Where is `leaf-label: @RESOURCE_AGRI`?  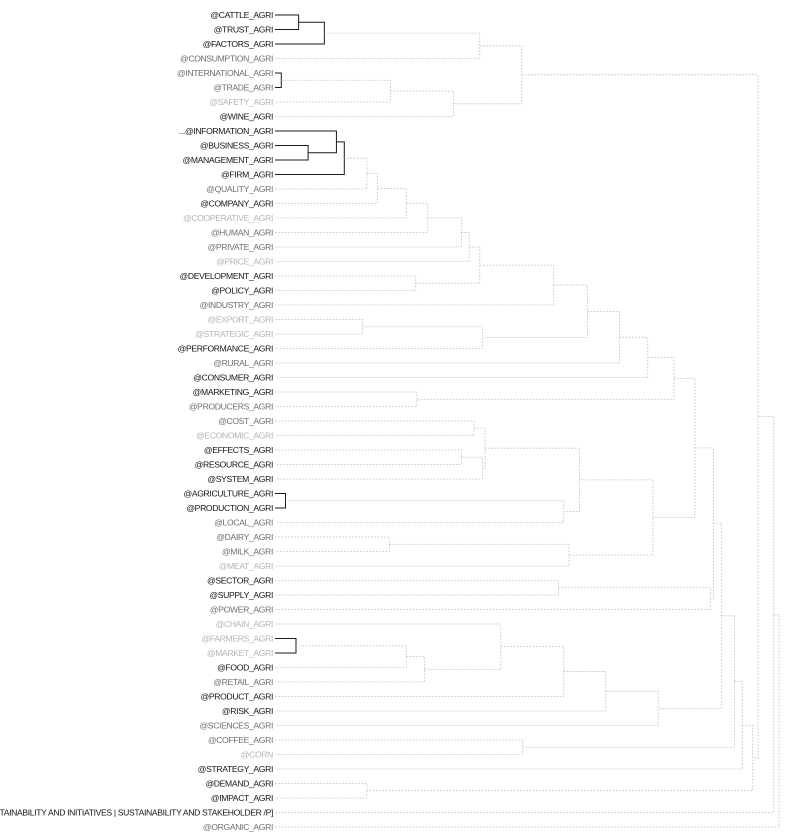
leaf-label: @RESOURCE_AGRI is located at coordinates (234, 465).